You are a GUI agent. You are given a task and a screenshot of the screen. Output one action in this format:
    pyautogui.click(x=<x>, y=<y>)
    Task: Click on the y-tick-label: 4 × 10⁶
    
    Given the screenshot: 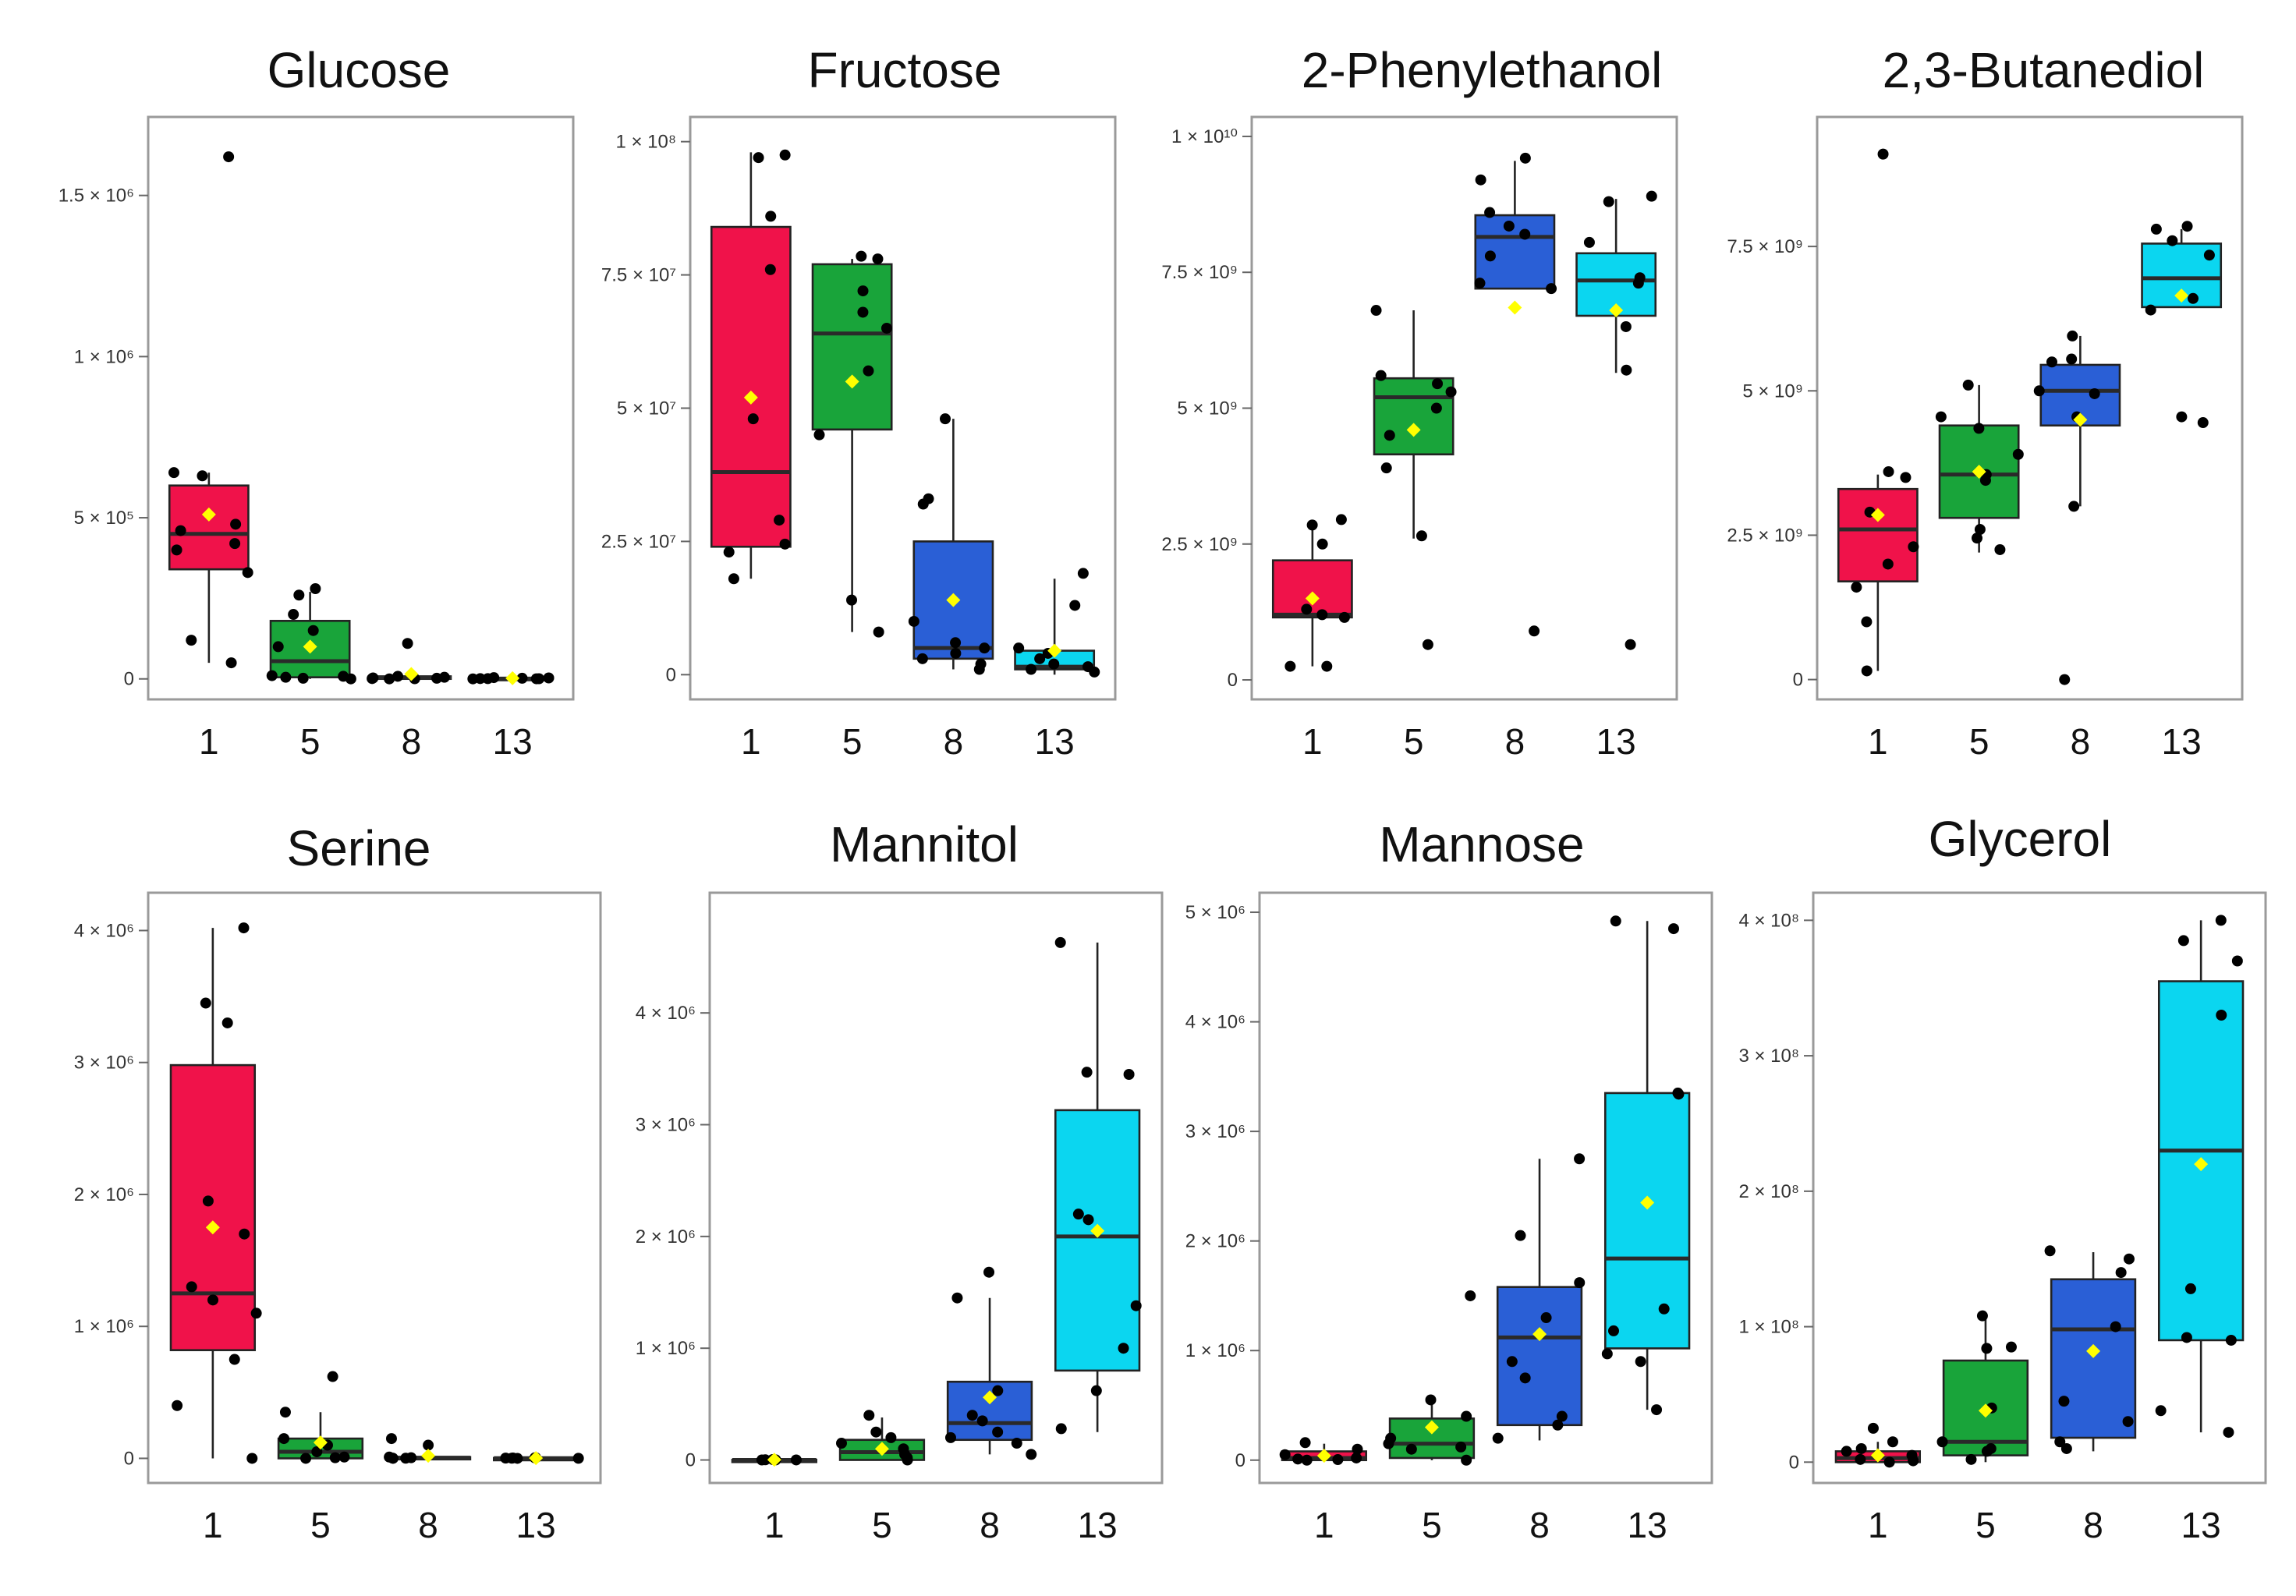 What is the action you would take?
    pyautogui.click(x=104, y=930)
    